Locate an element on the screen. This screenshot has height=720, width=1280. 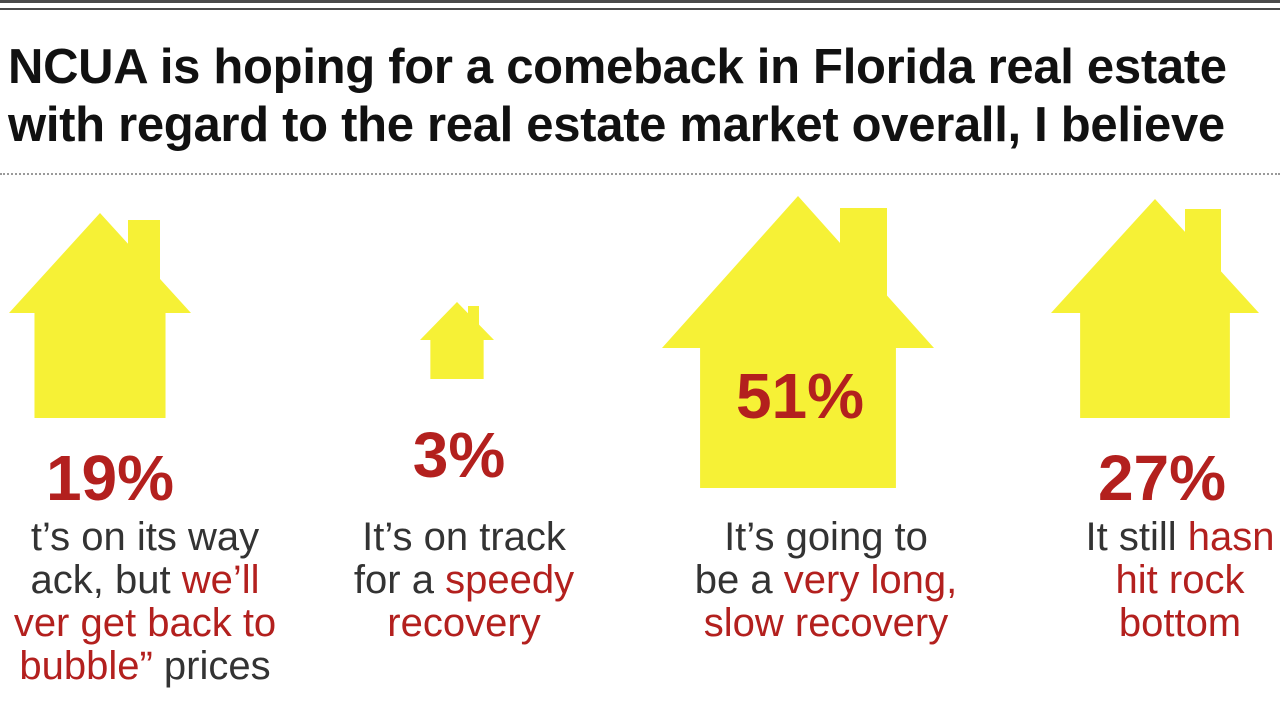
label-highlight: bubble” is located at coordinates (91, 666).